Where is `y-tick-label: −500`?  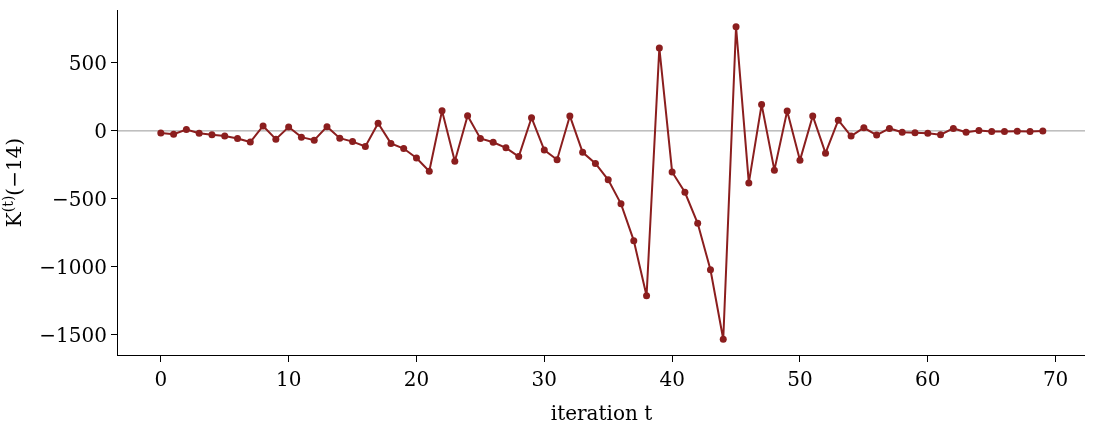
y-tick-label: −500 is located at coordinates (79, 198).